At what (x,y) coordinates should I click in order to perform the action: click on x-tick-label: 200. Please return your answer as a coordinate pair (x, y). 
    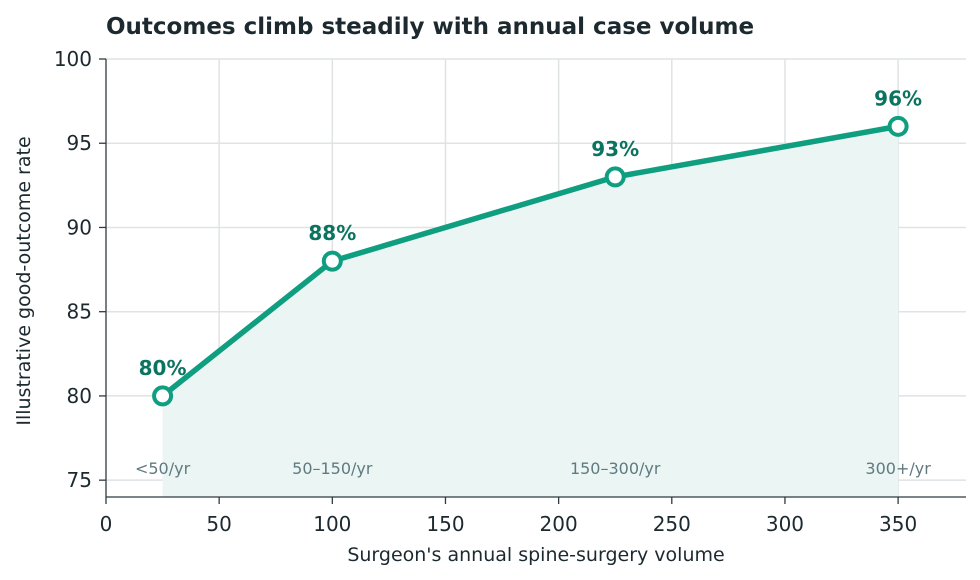
    Looking at the image, I should click on (559, 524).